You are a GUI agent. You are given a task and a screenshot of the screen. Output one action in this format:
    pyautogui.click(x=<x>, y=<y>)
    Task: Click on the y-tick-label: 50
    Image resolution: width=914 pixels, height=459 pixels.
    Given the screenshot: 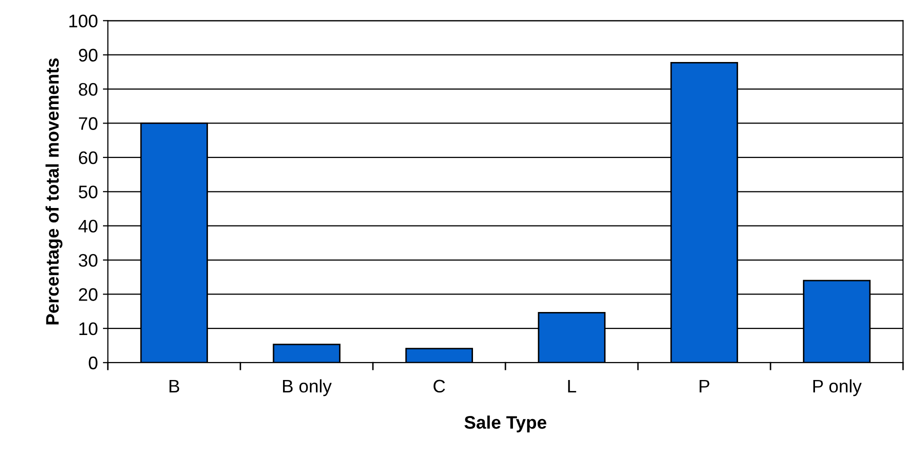 What is the action you would take?
    pyautogui.click(x=88, y=192)
    